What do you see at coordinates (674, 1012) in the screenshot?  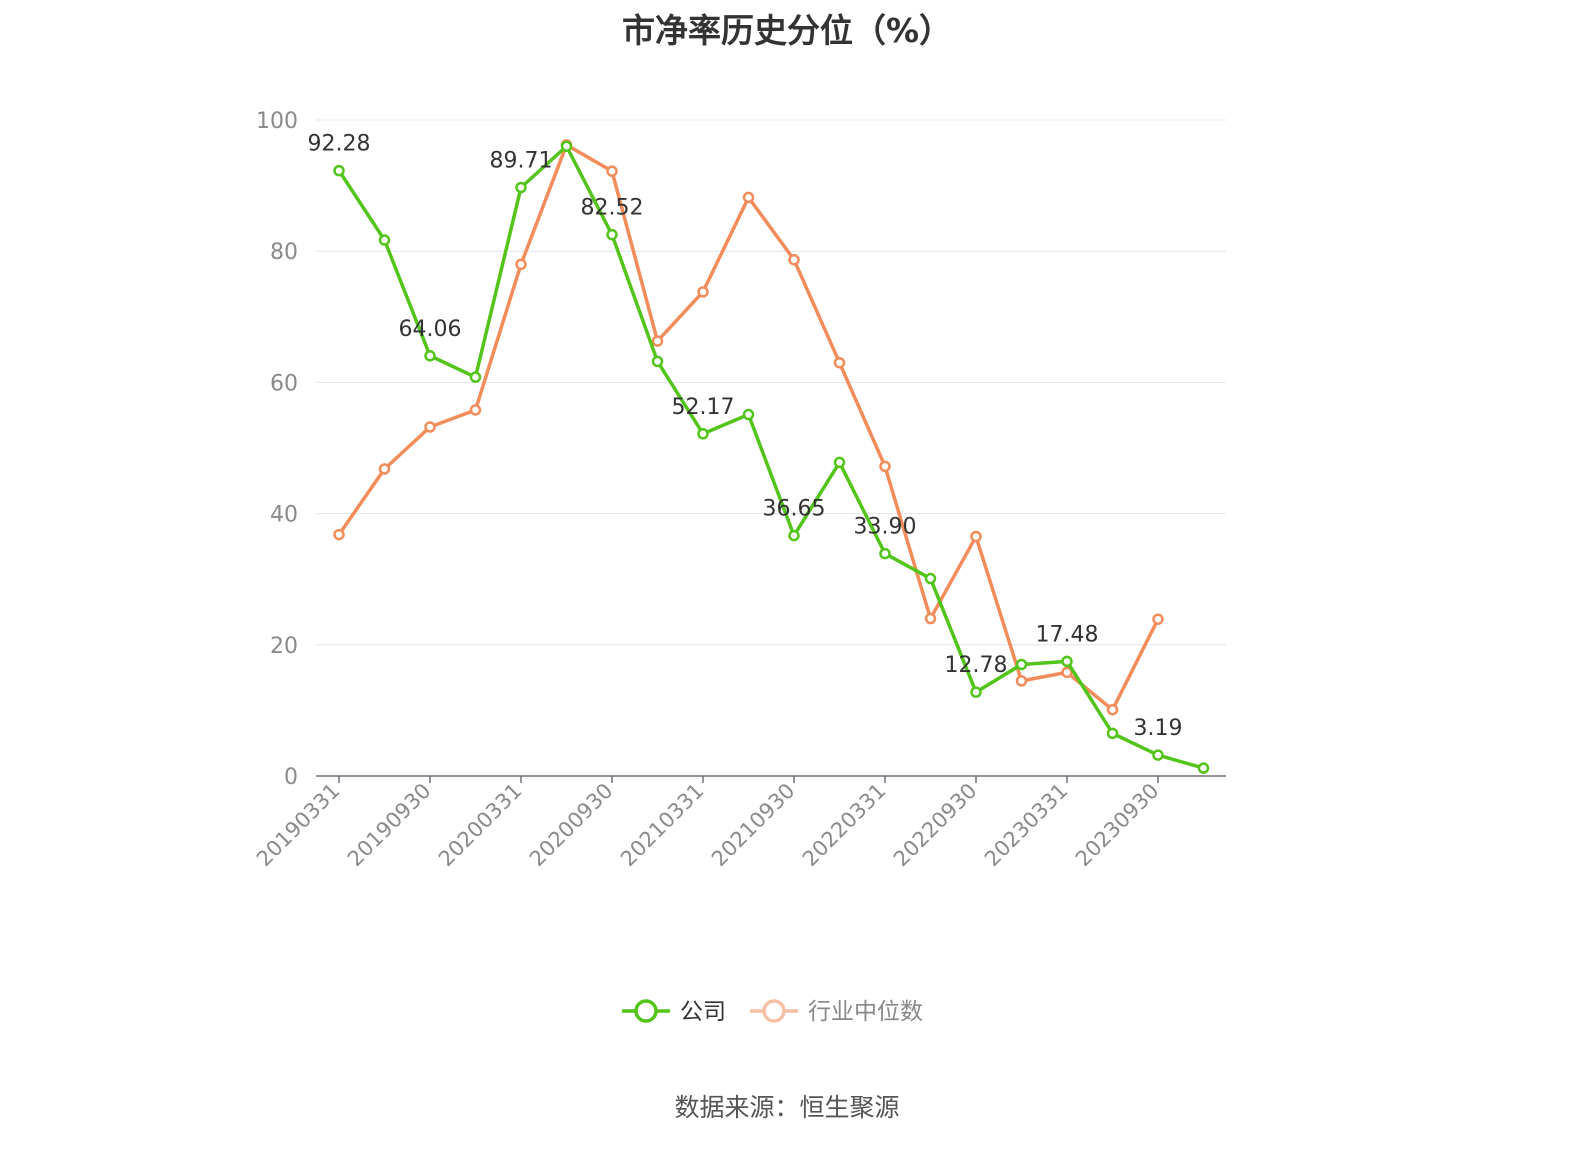 I see `legend-item-company: 公司` at bounding box center [674, 1012].